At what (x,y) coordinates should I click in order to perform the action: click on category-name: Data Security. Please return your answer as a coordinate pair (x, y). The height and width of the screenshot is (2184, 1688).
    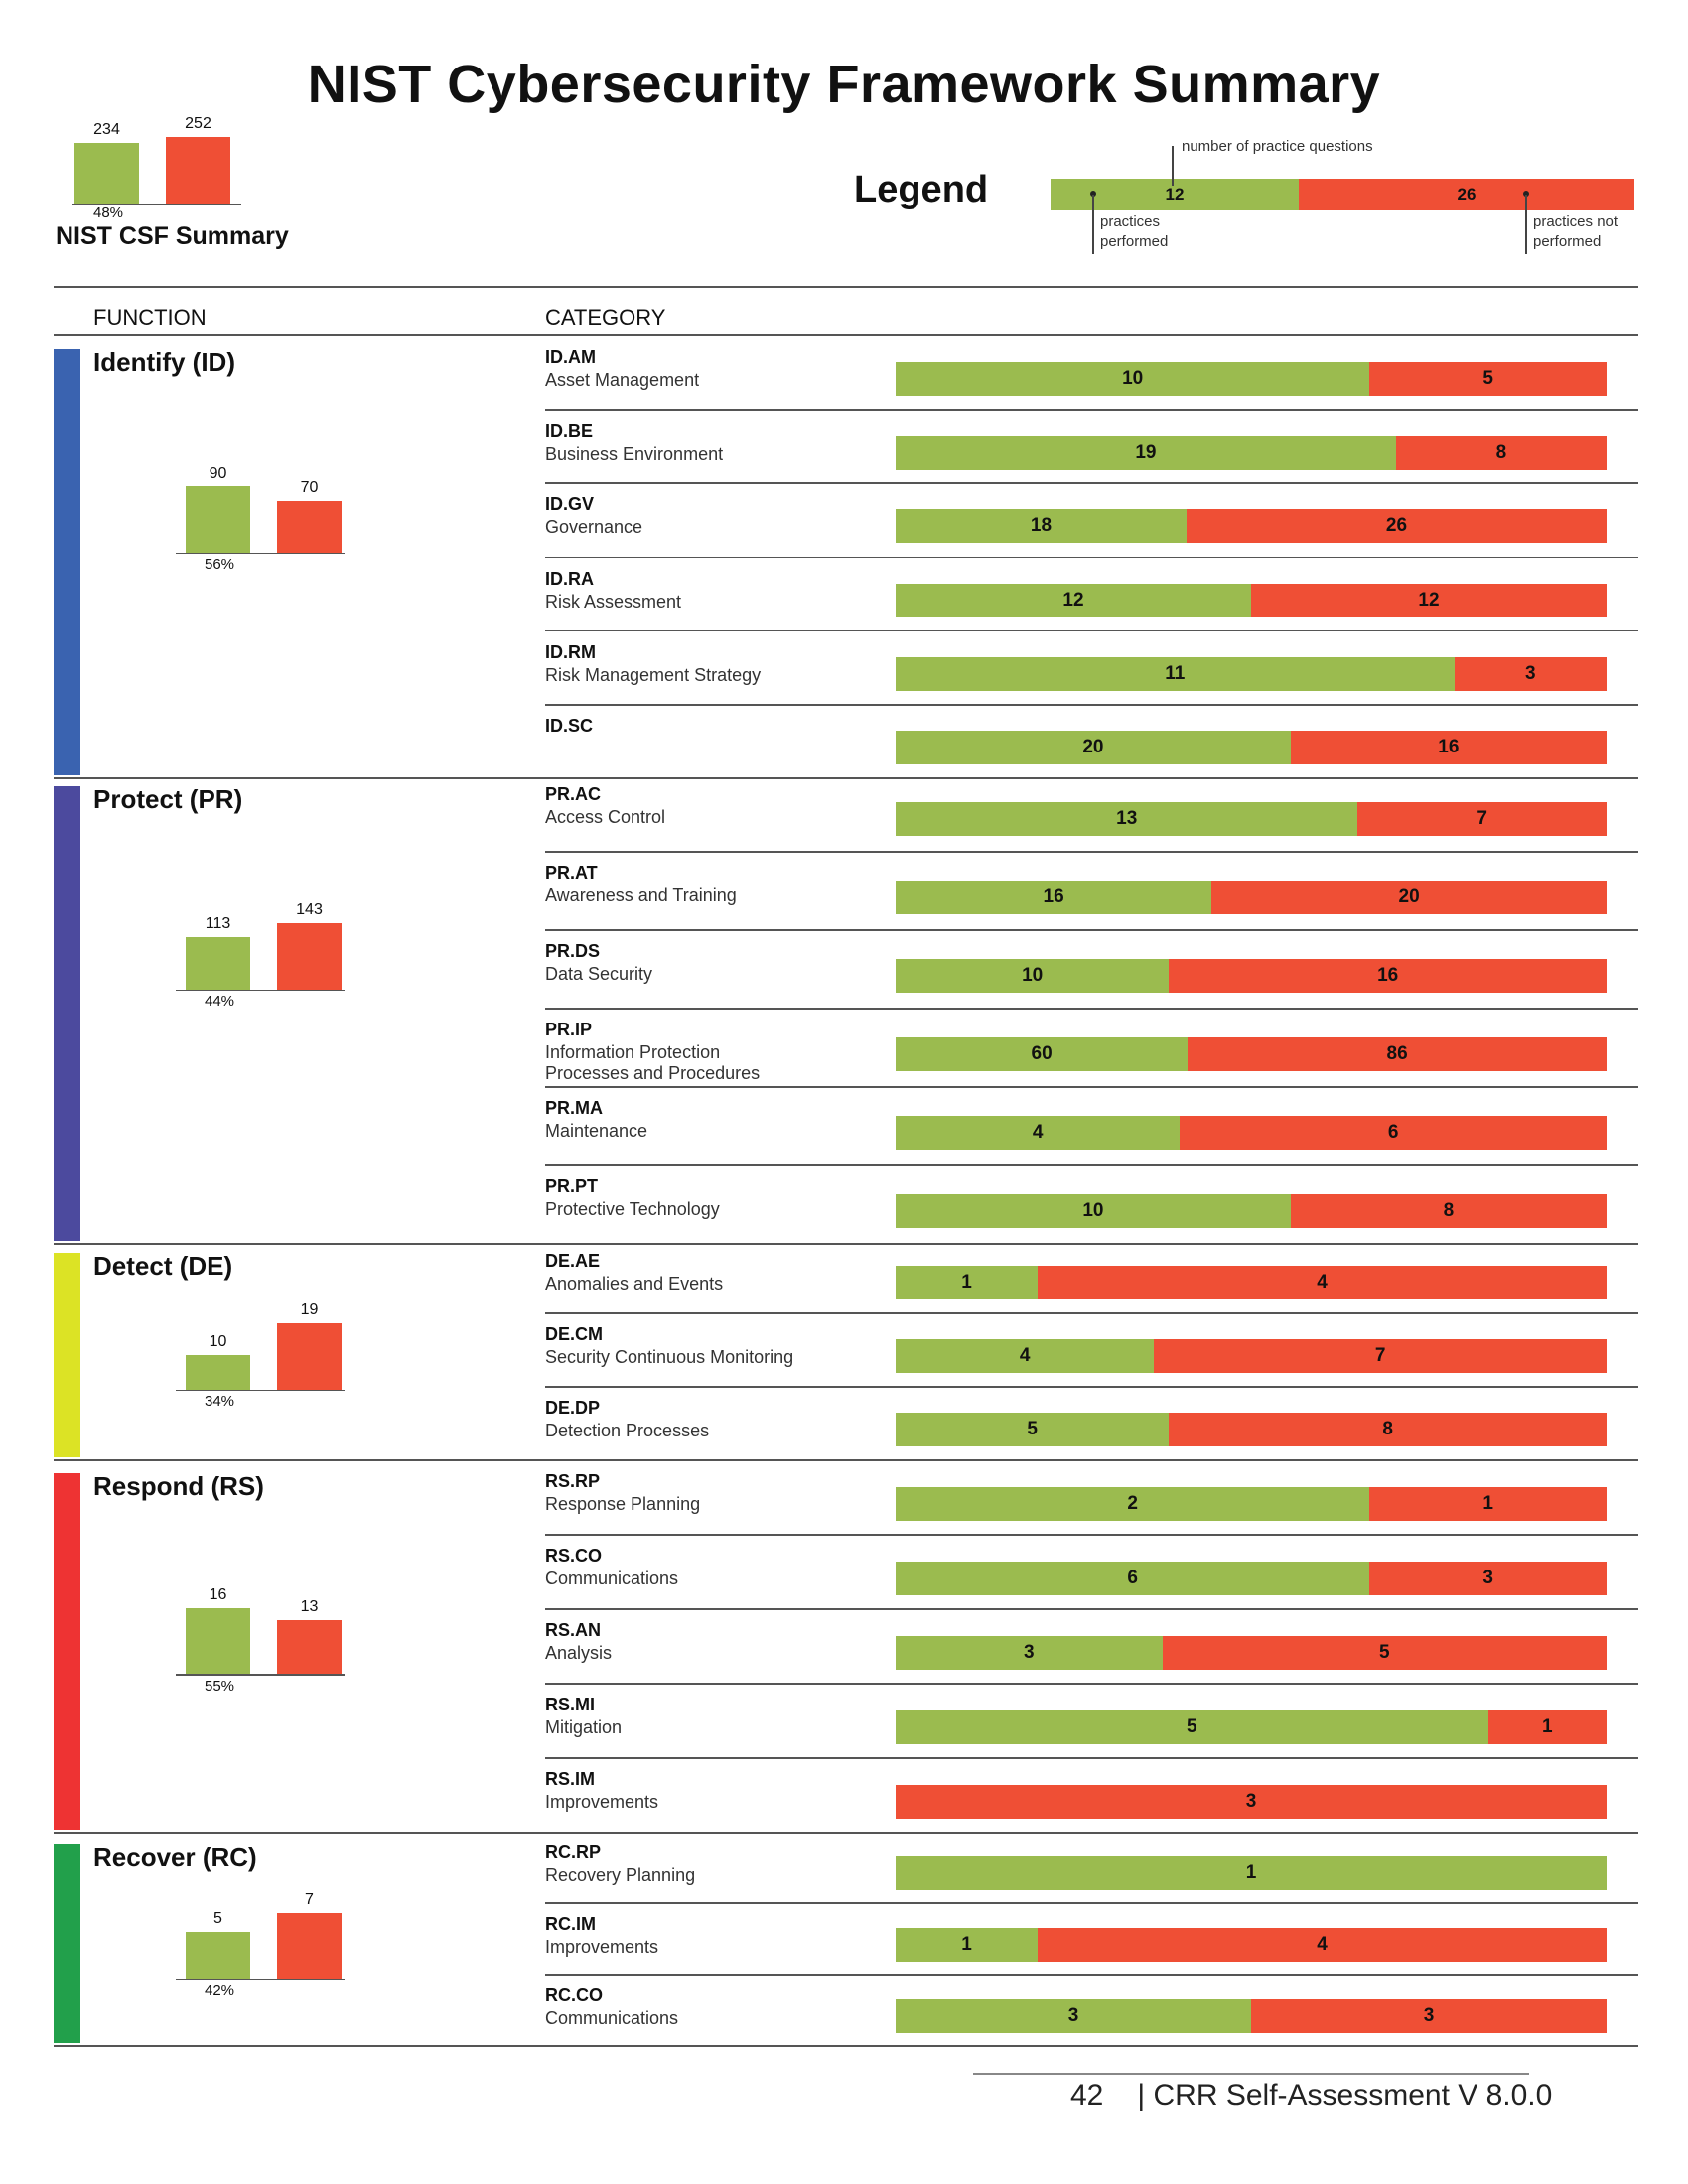
    Looking at the image, I should click on (598, 974).